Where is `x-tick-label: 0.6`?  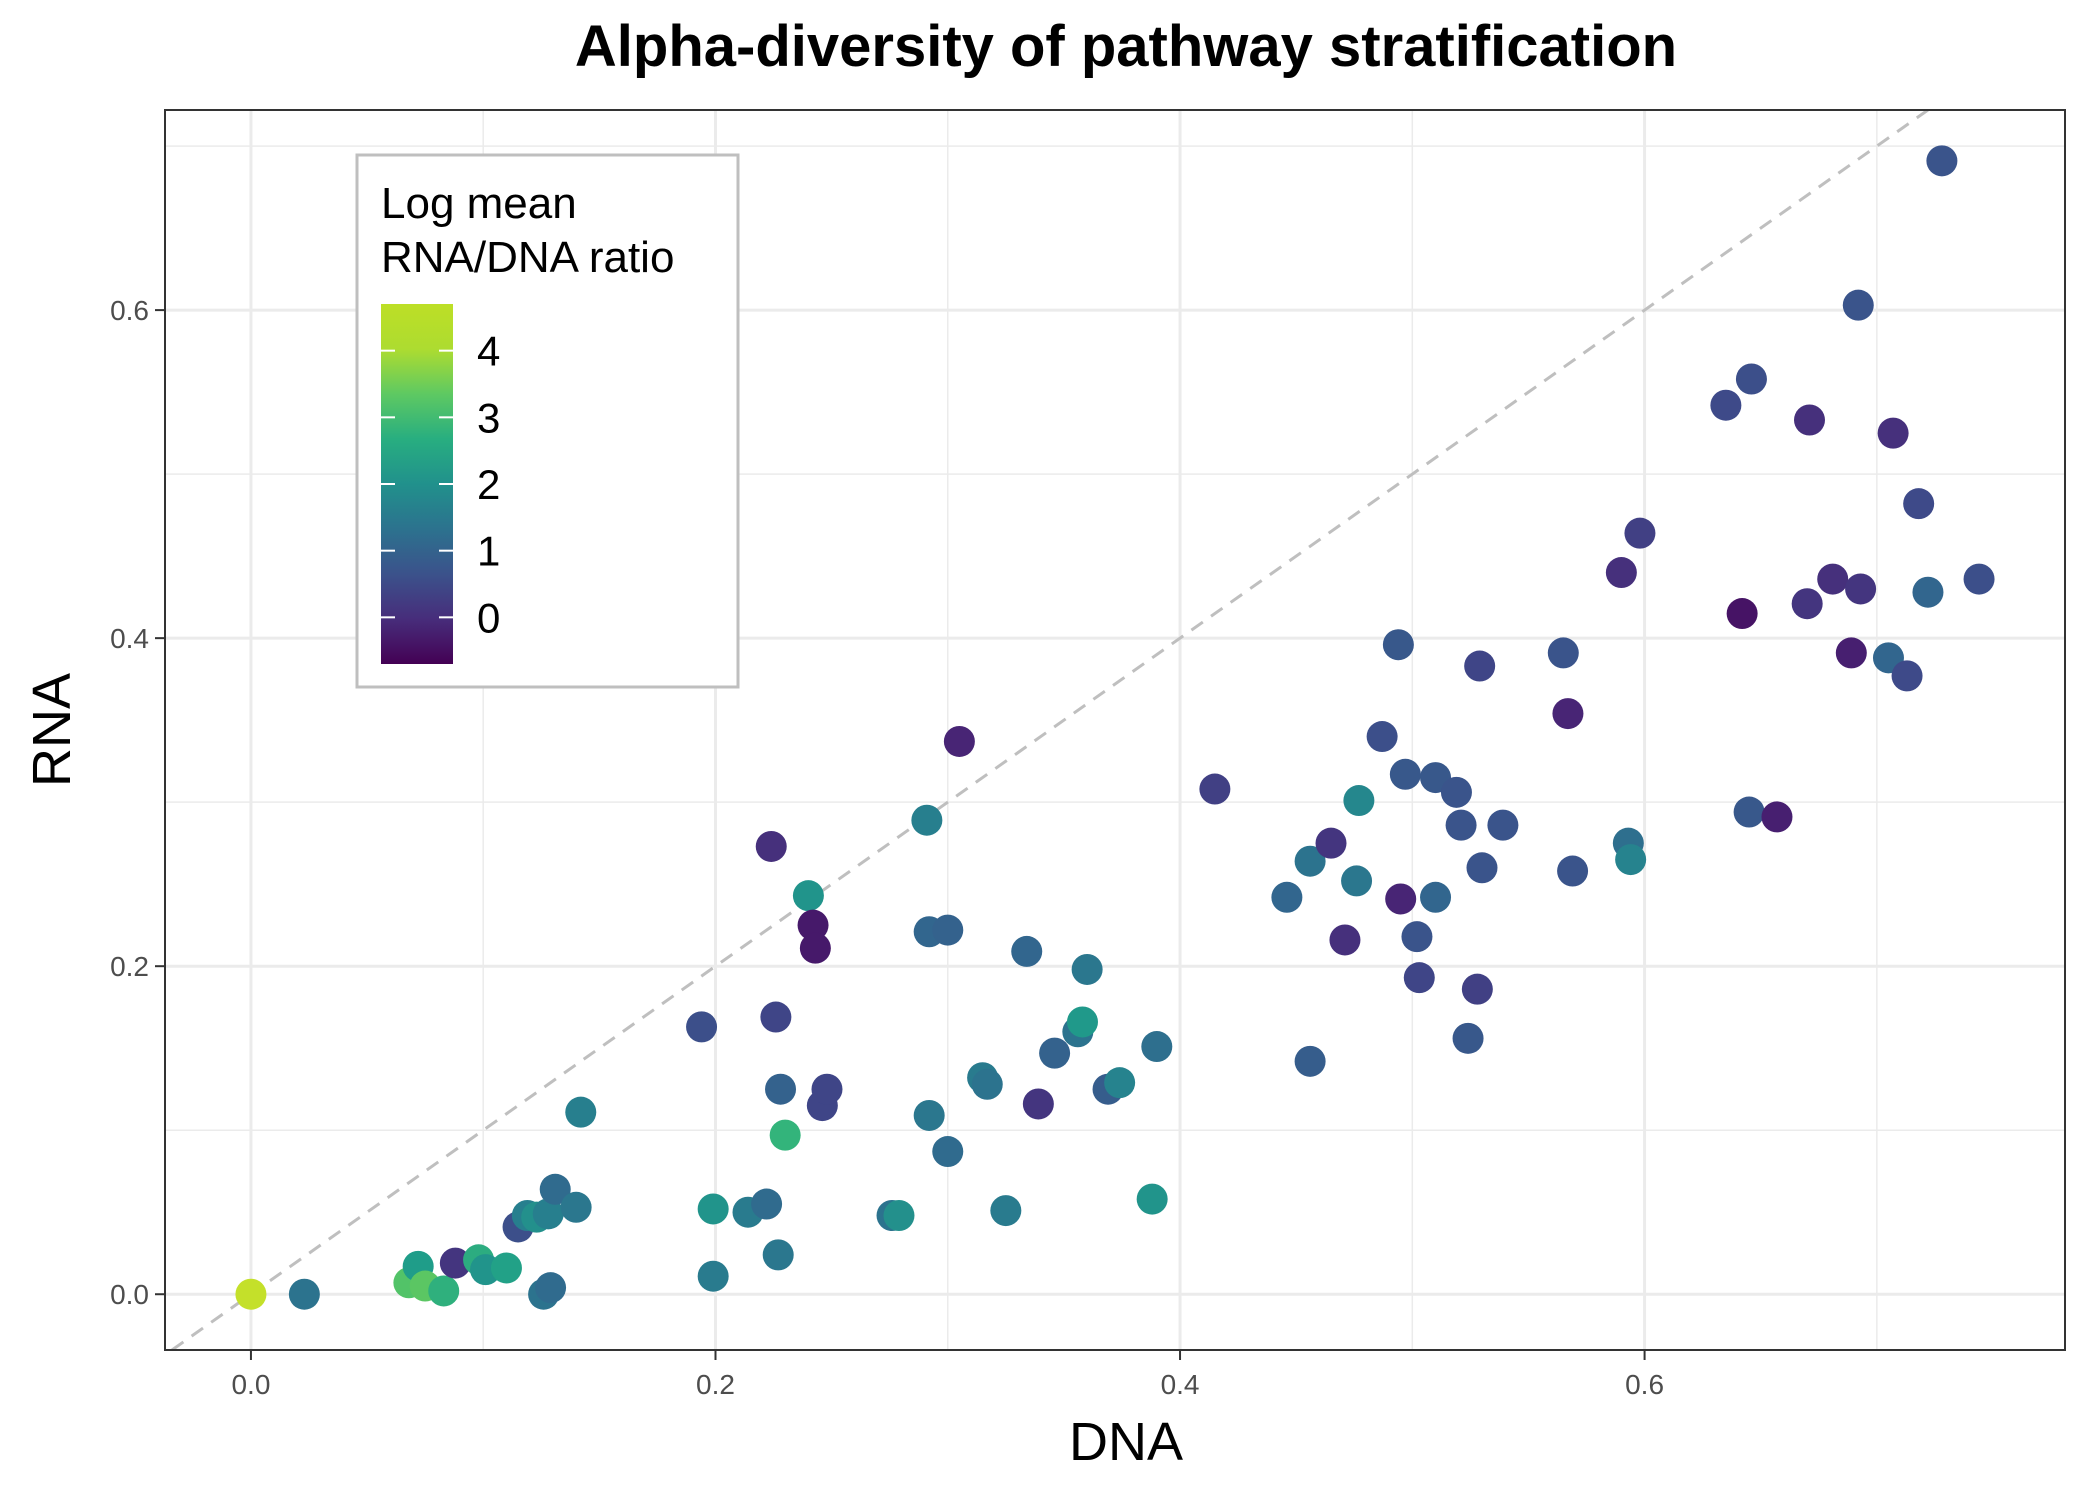
x-tick-label: 0.6 is located at coordinates (1644, 1384).